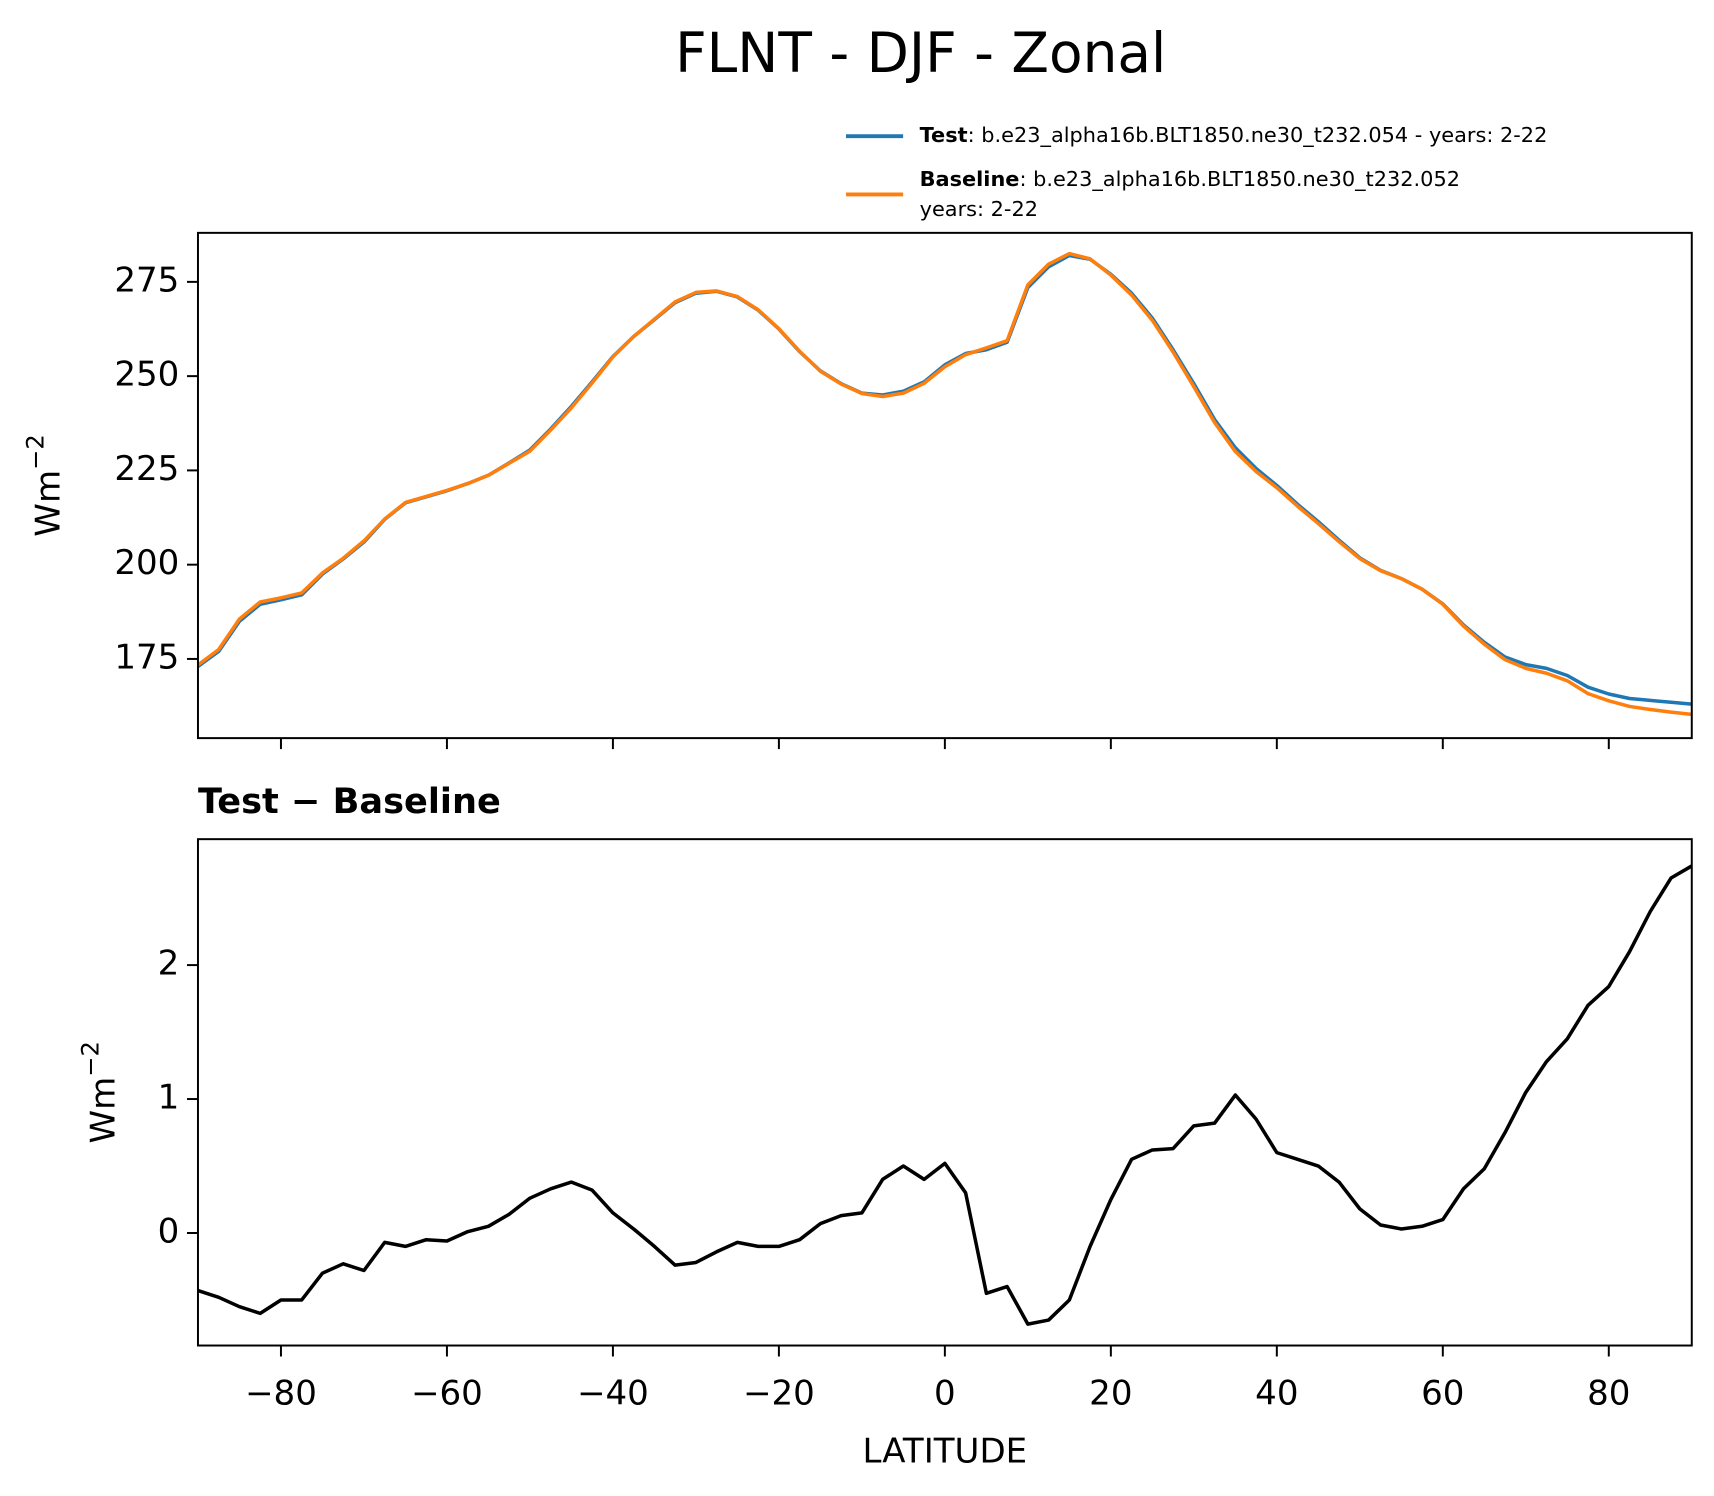 The image size is (1714, 1496). Describe the element at coordinates (970, 179) in the screenshot. I see `legend-name: Baseline` at that location.